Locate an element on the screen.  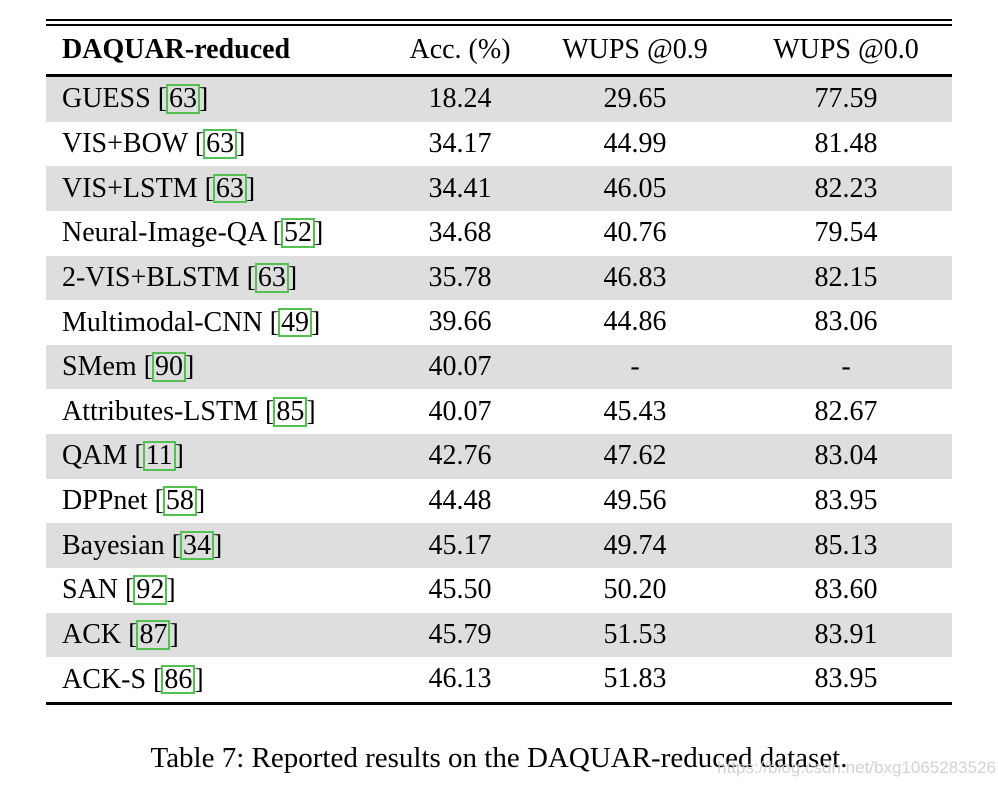
method-cell: Attributes-LSTM [85] is located at coordinates (189, 411).